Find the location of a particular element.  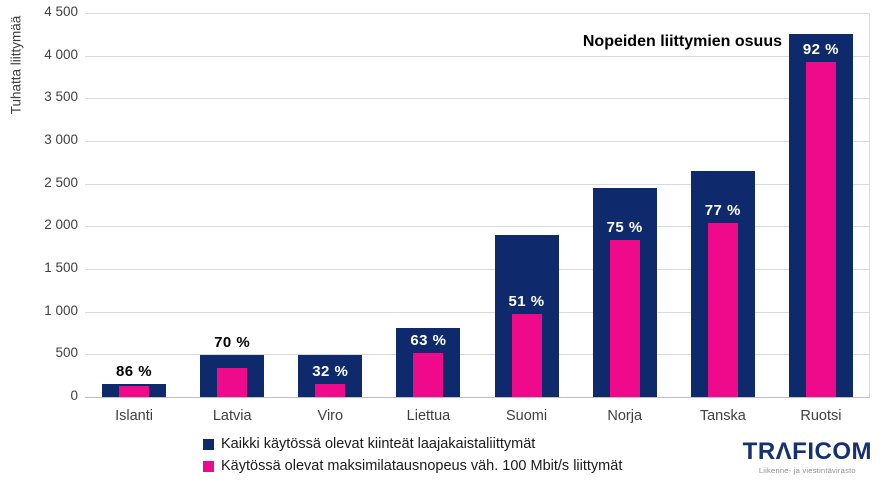

pct-label: 75 % is located at coordinates (624, 227).